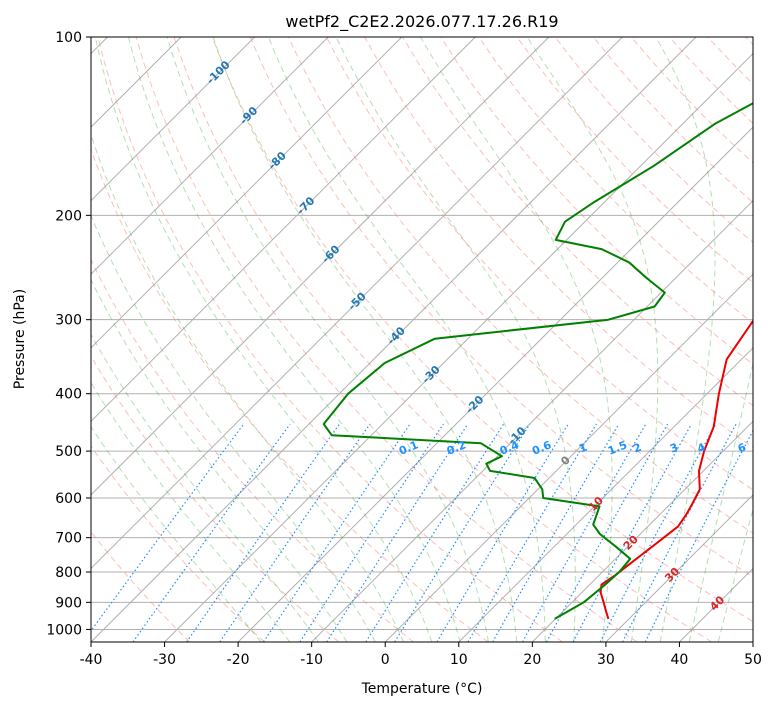  What do you see at coordinates (385, 660) in the screenshot?
I see `x-tick-label: 0` at bounding box center [385, 660].